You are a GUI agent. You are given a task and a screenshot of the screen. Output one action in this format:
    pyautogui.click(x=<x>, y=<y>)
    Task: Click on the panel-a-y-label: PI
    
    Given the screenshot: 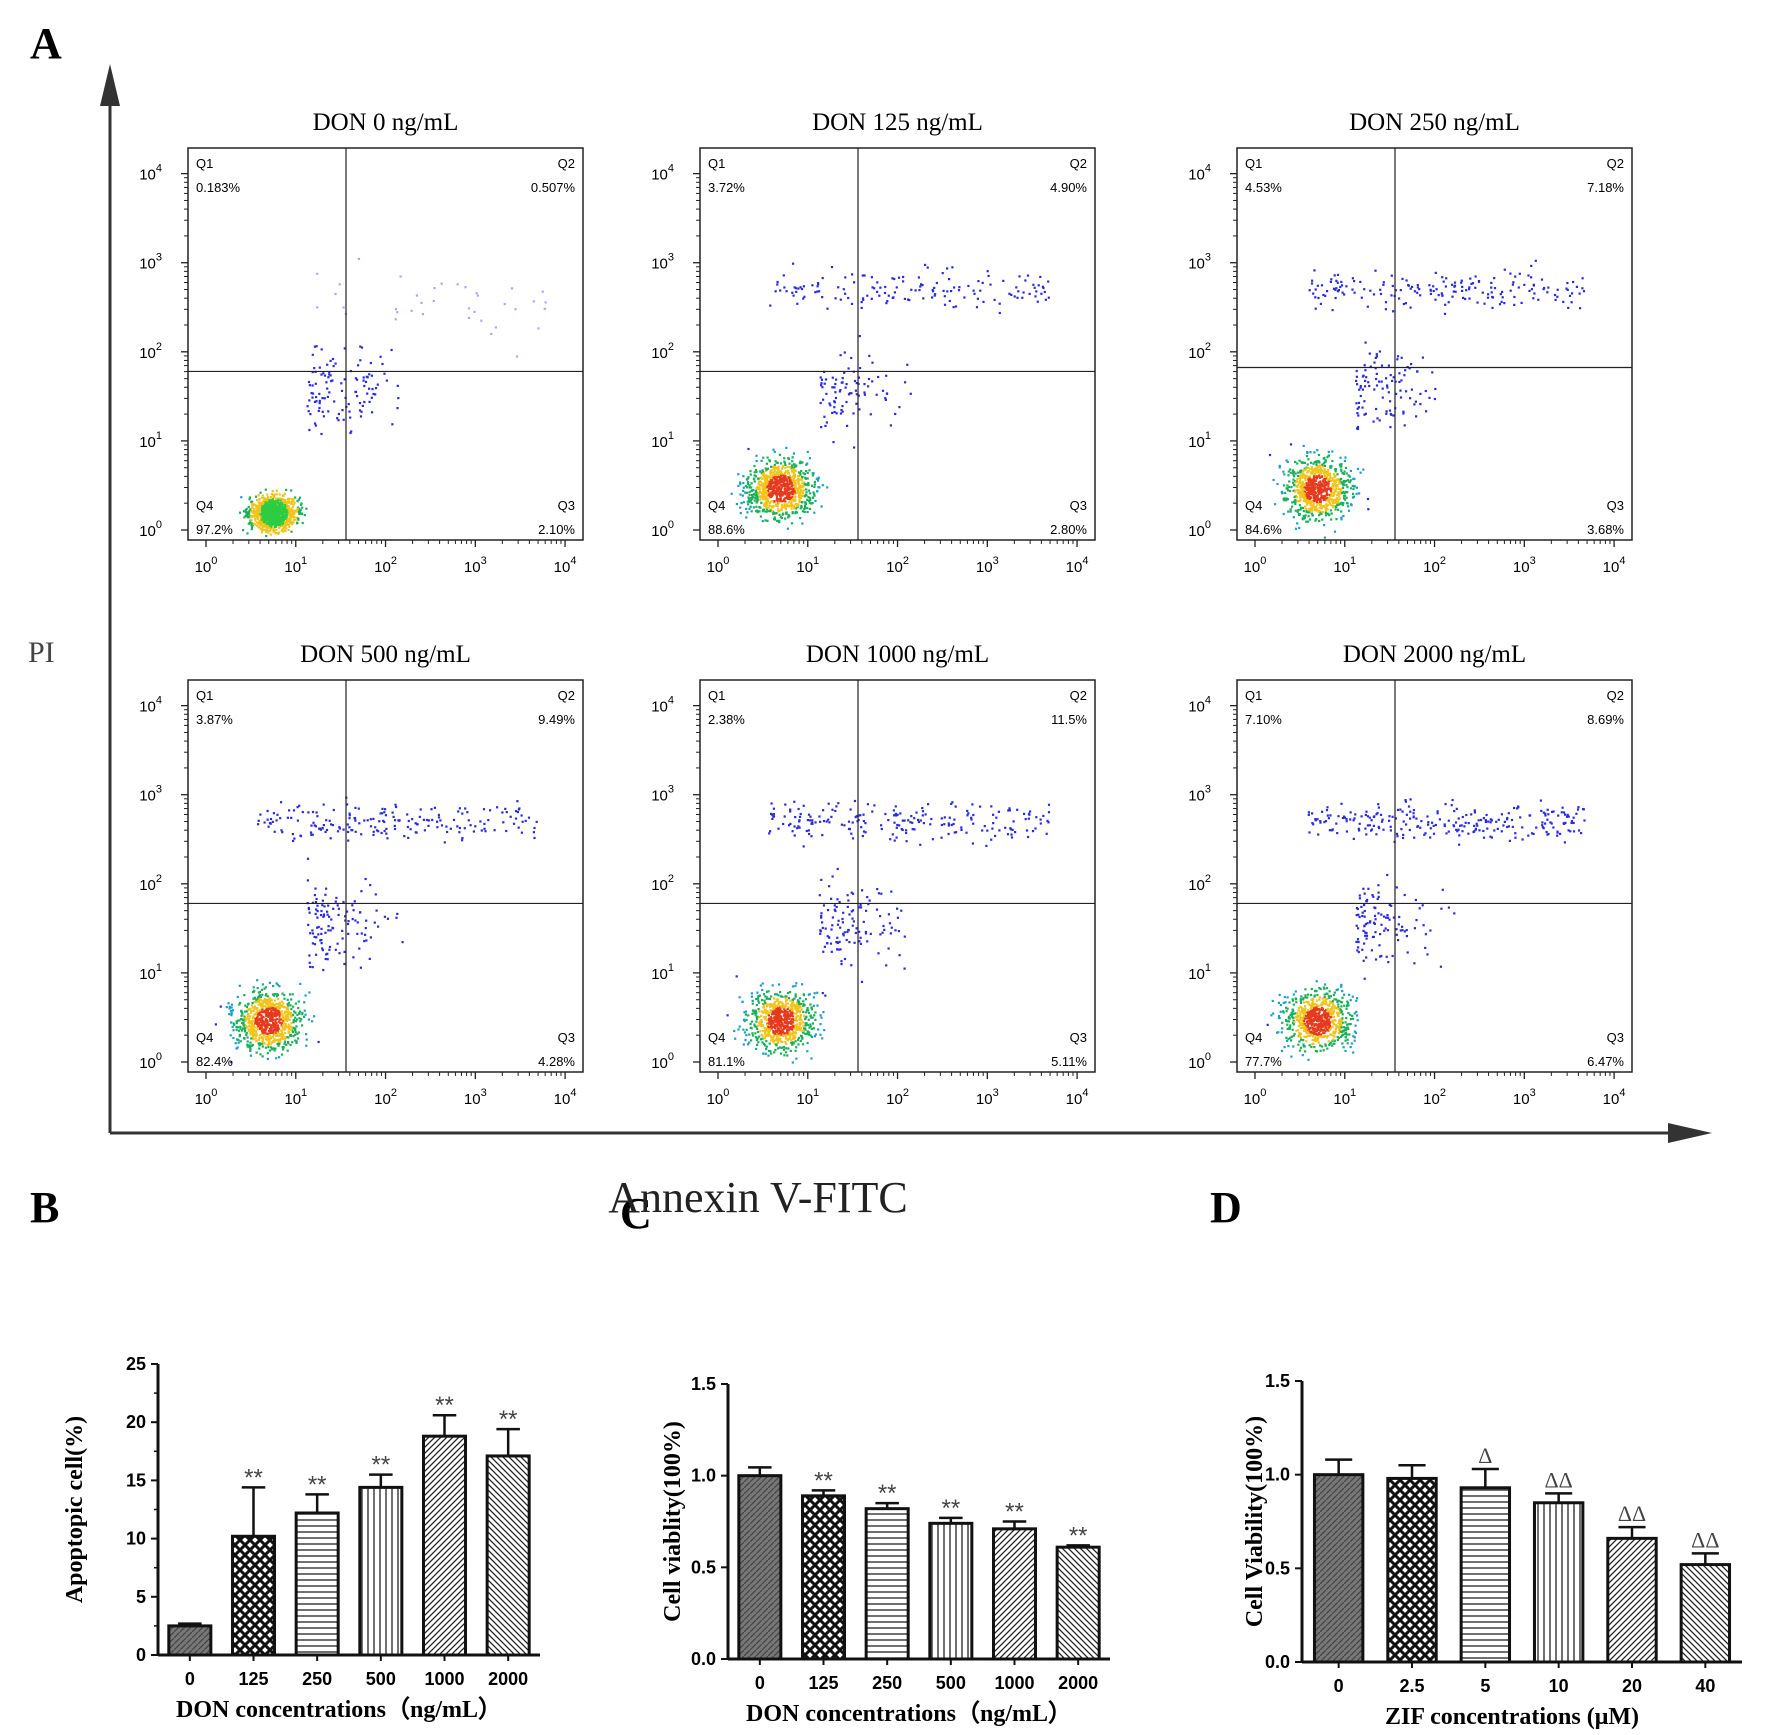 What is the action you would take?
    pyautogui.click(x=41, y=652)
    